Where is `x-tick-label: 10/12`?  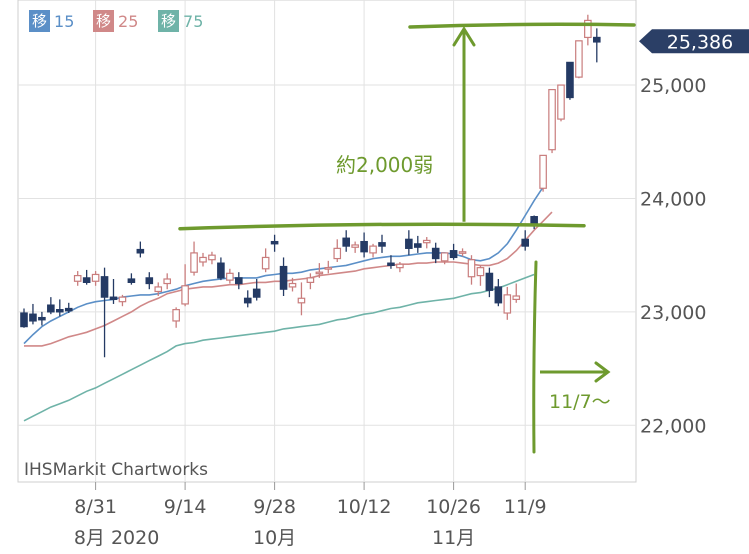 x-tick-label: 10/12 is located at coordinates (364, 507).